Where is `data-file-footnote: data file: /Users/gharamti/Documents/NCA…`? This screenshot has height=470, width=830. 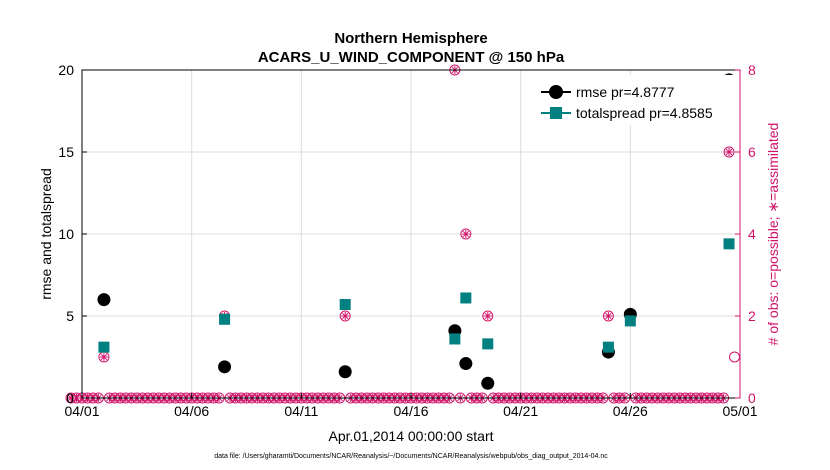 data-file-footnote: data file: /Users/gharamti/Documents/NCA… is located at coordinates (411, 456).